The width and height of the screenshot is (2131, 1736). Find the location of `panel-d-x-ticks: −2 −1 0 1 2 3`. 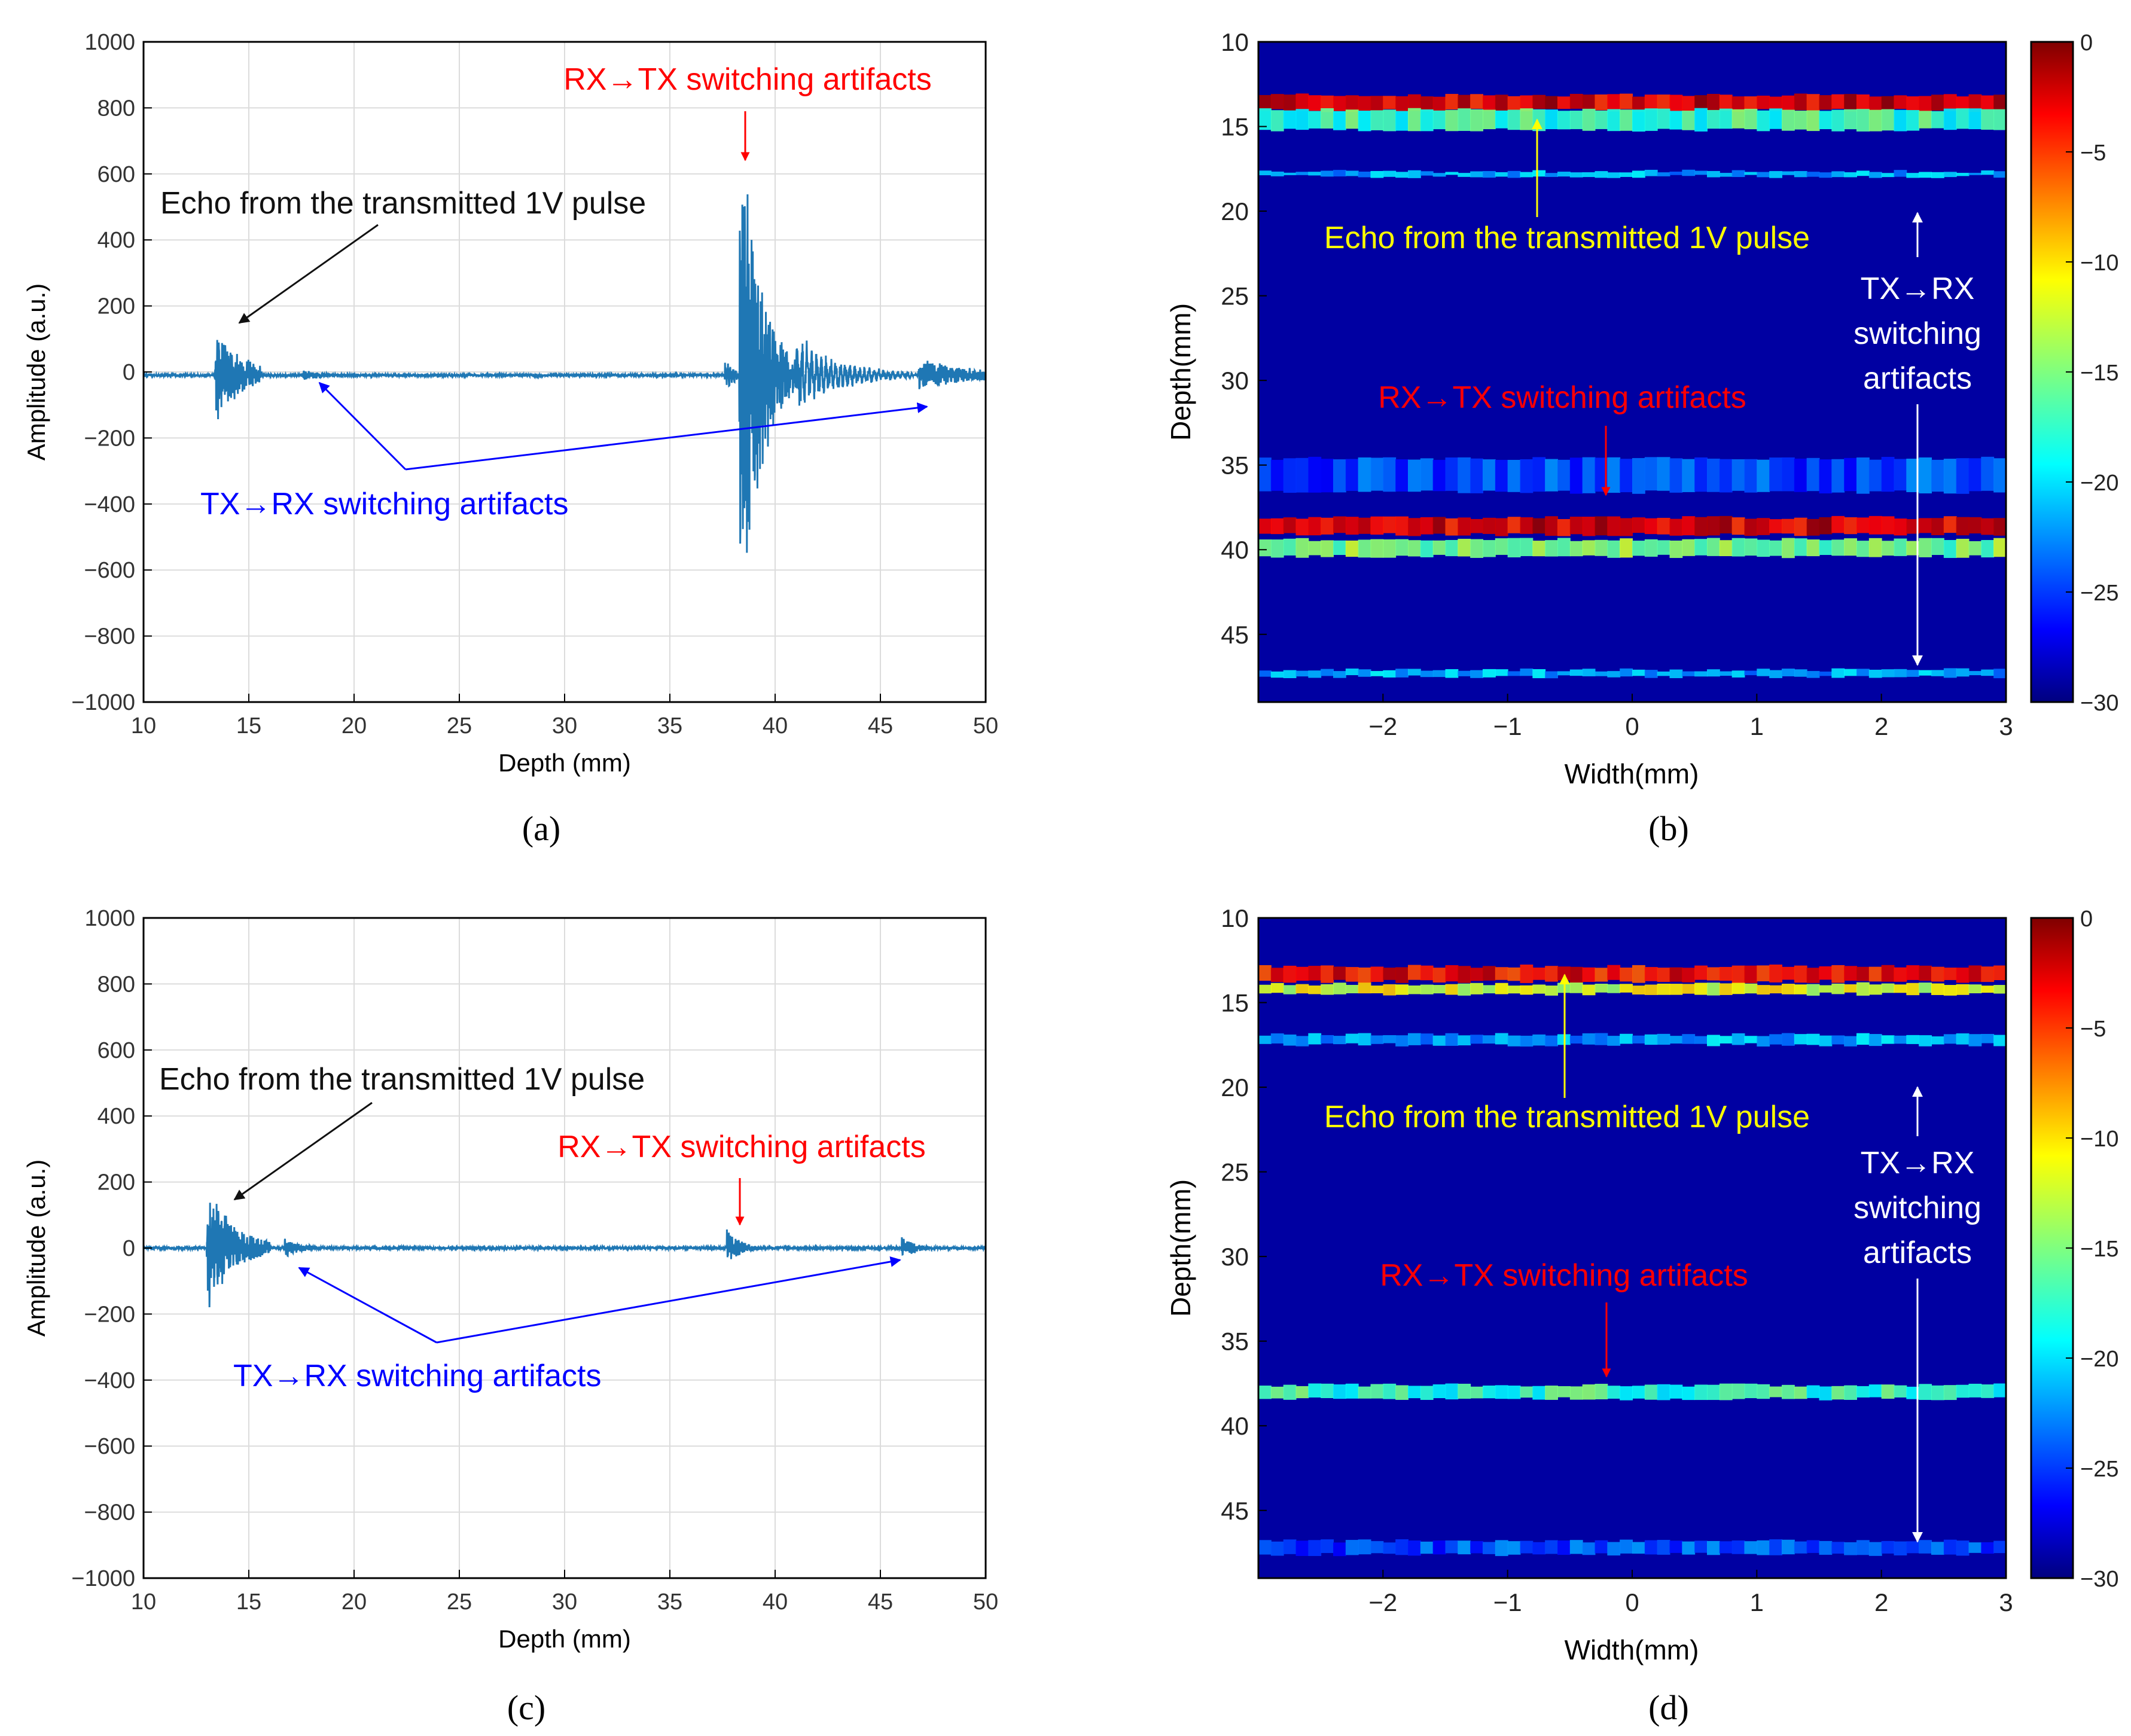

panel-d-x-ticks: −2 −1 0 1 2 3 is located at coordinates (1691, 1593).